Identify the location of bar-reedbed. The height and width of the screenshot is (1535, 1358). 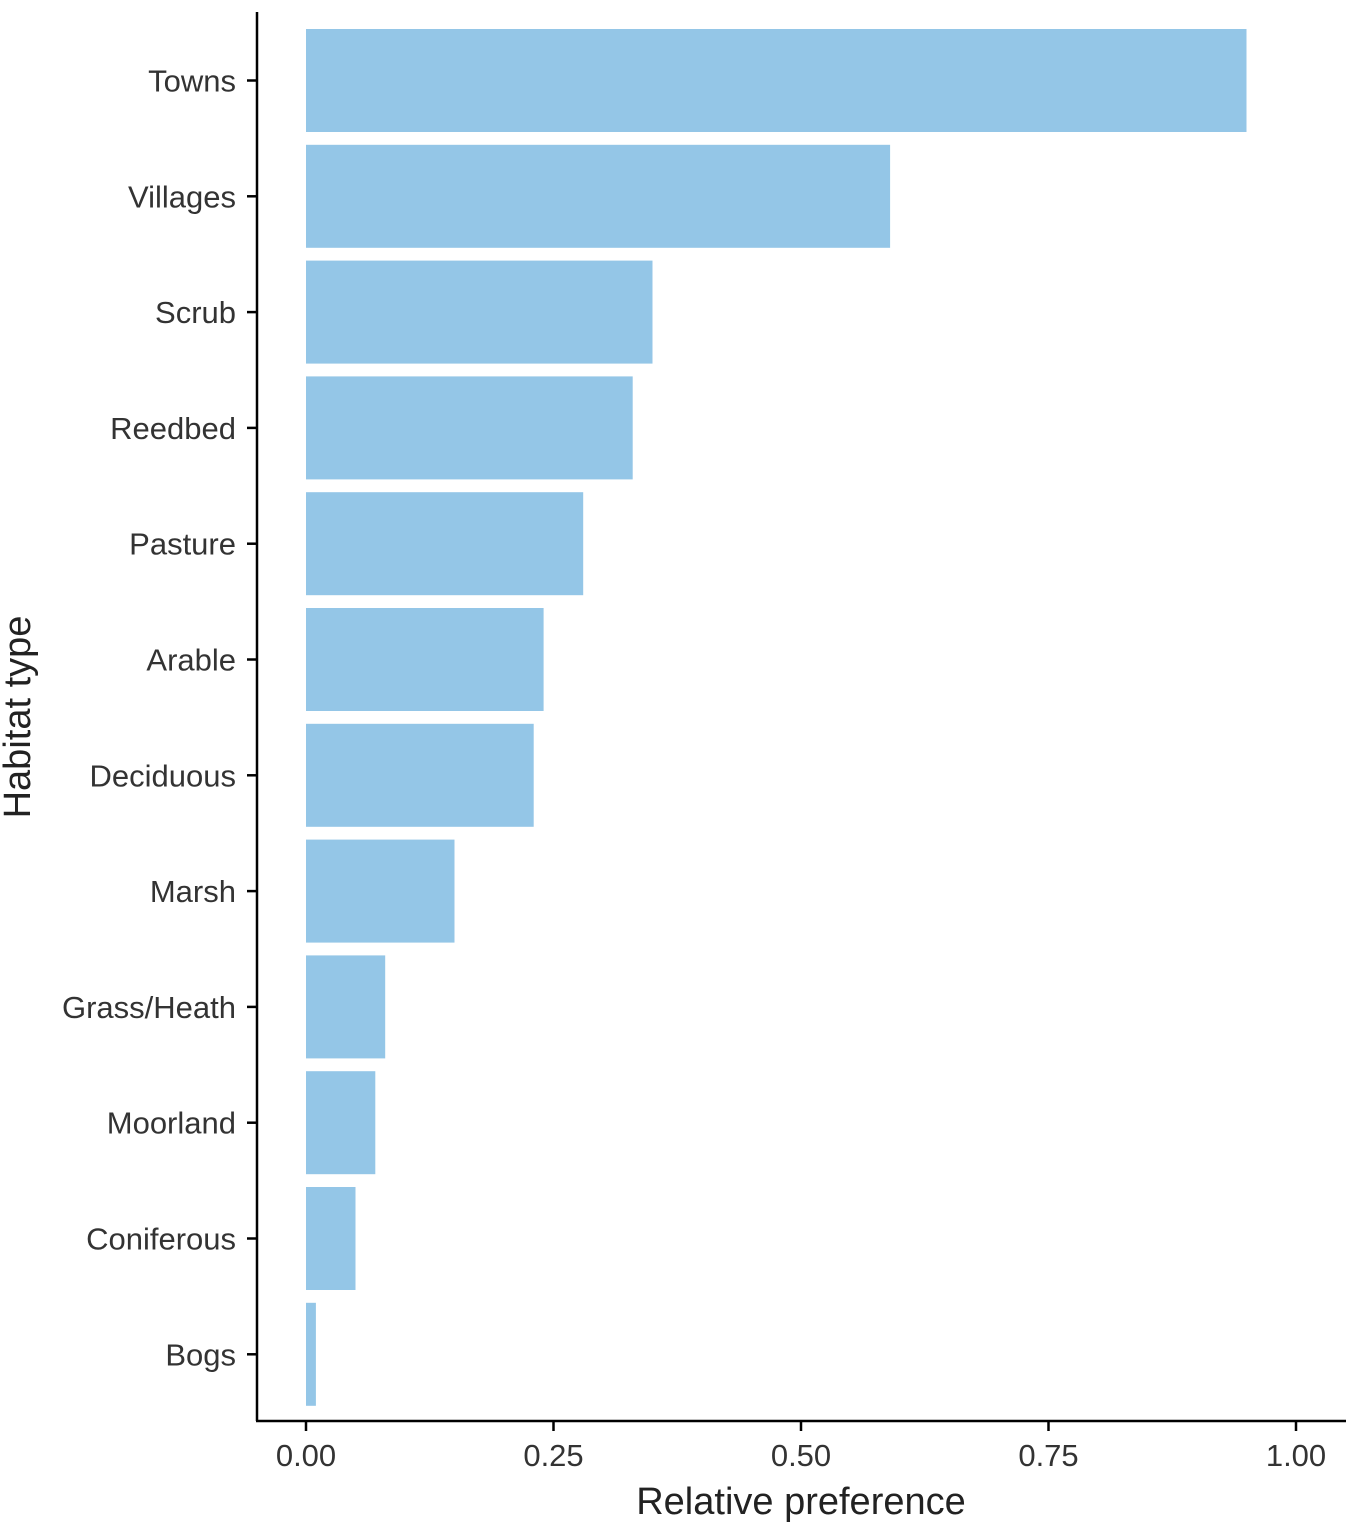
(469, 428).